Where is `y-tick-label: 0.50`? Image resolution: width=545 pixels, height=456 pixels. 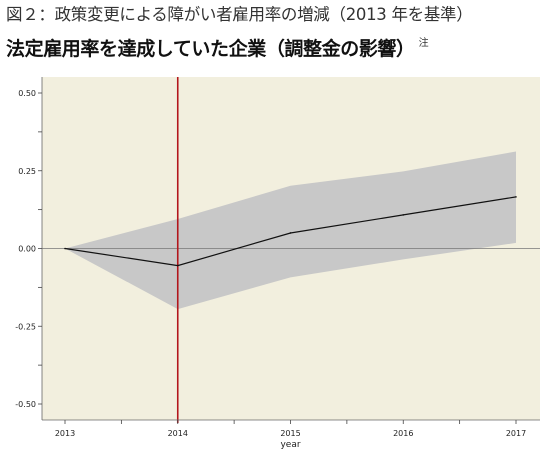
y-tick-label: 0.50 is located at coordinates (27, 93).